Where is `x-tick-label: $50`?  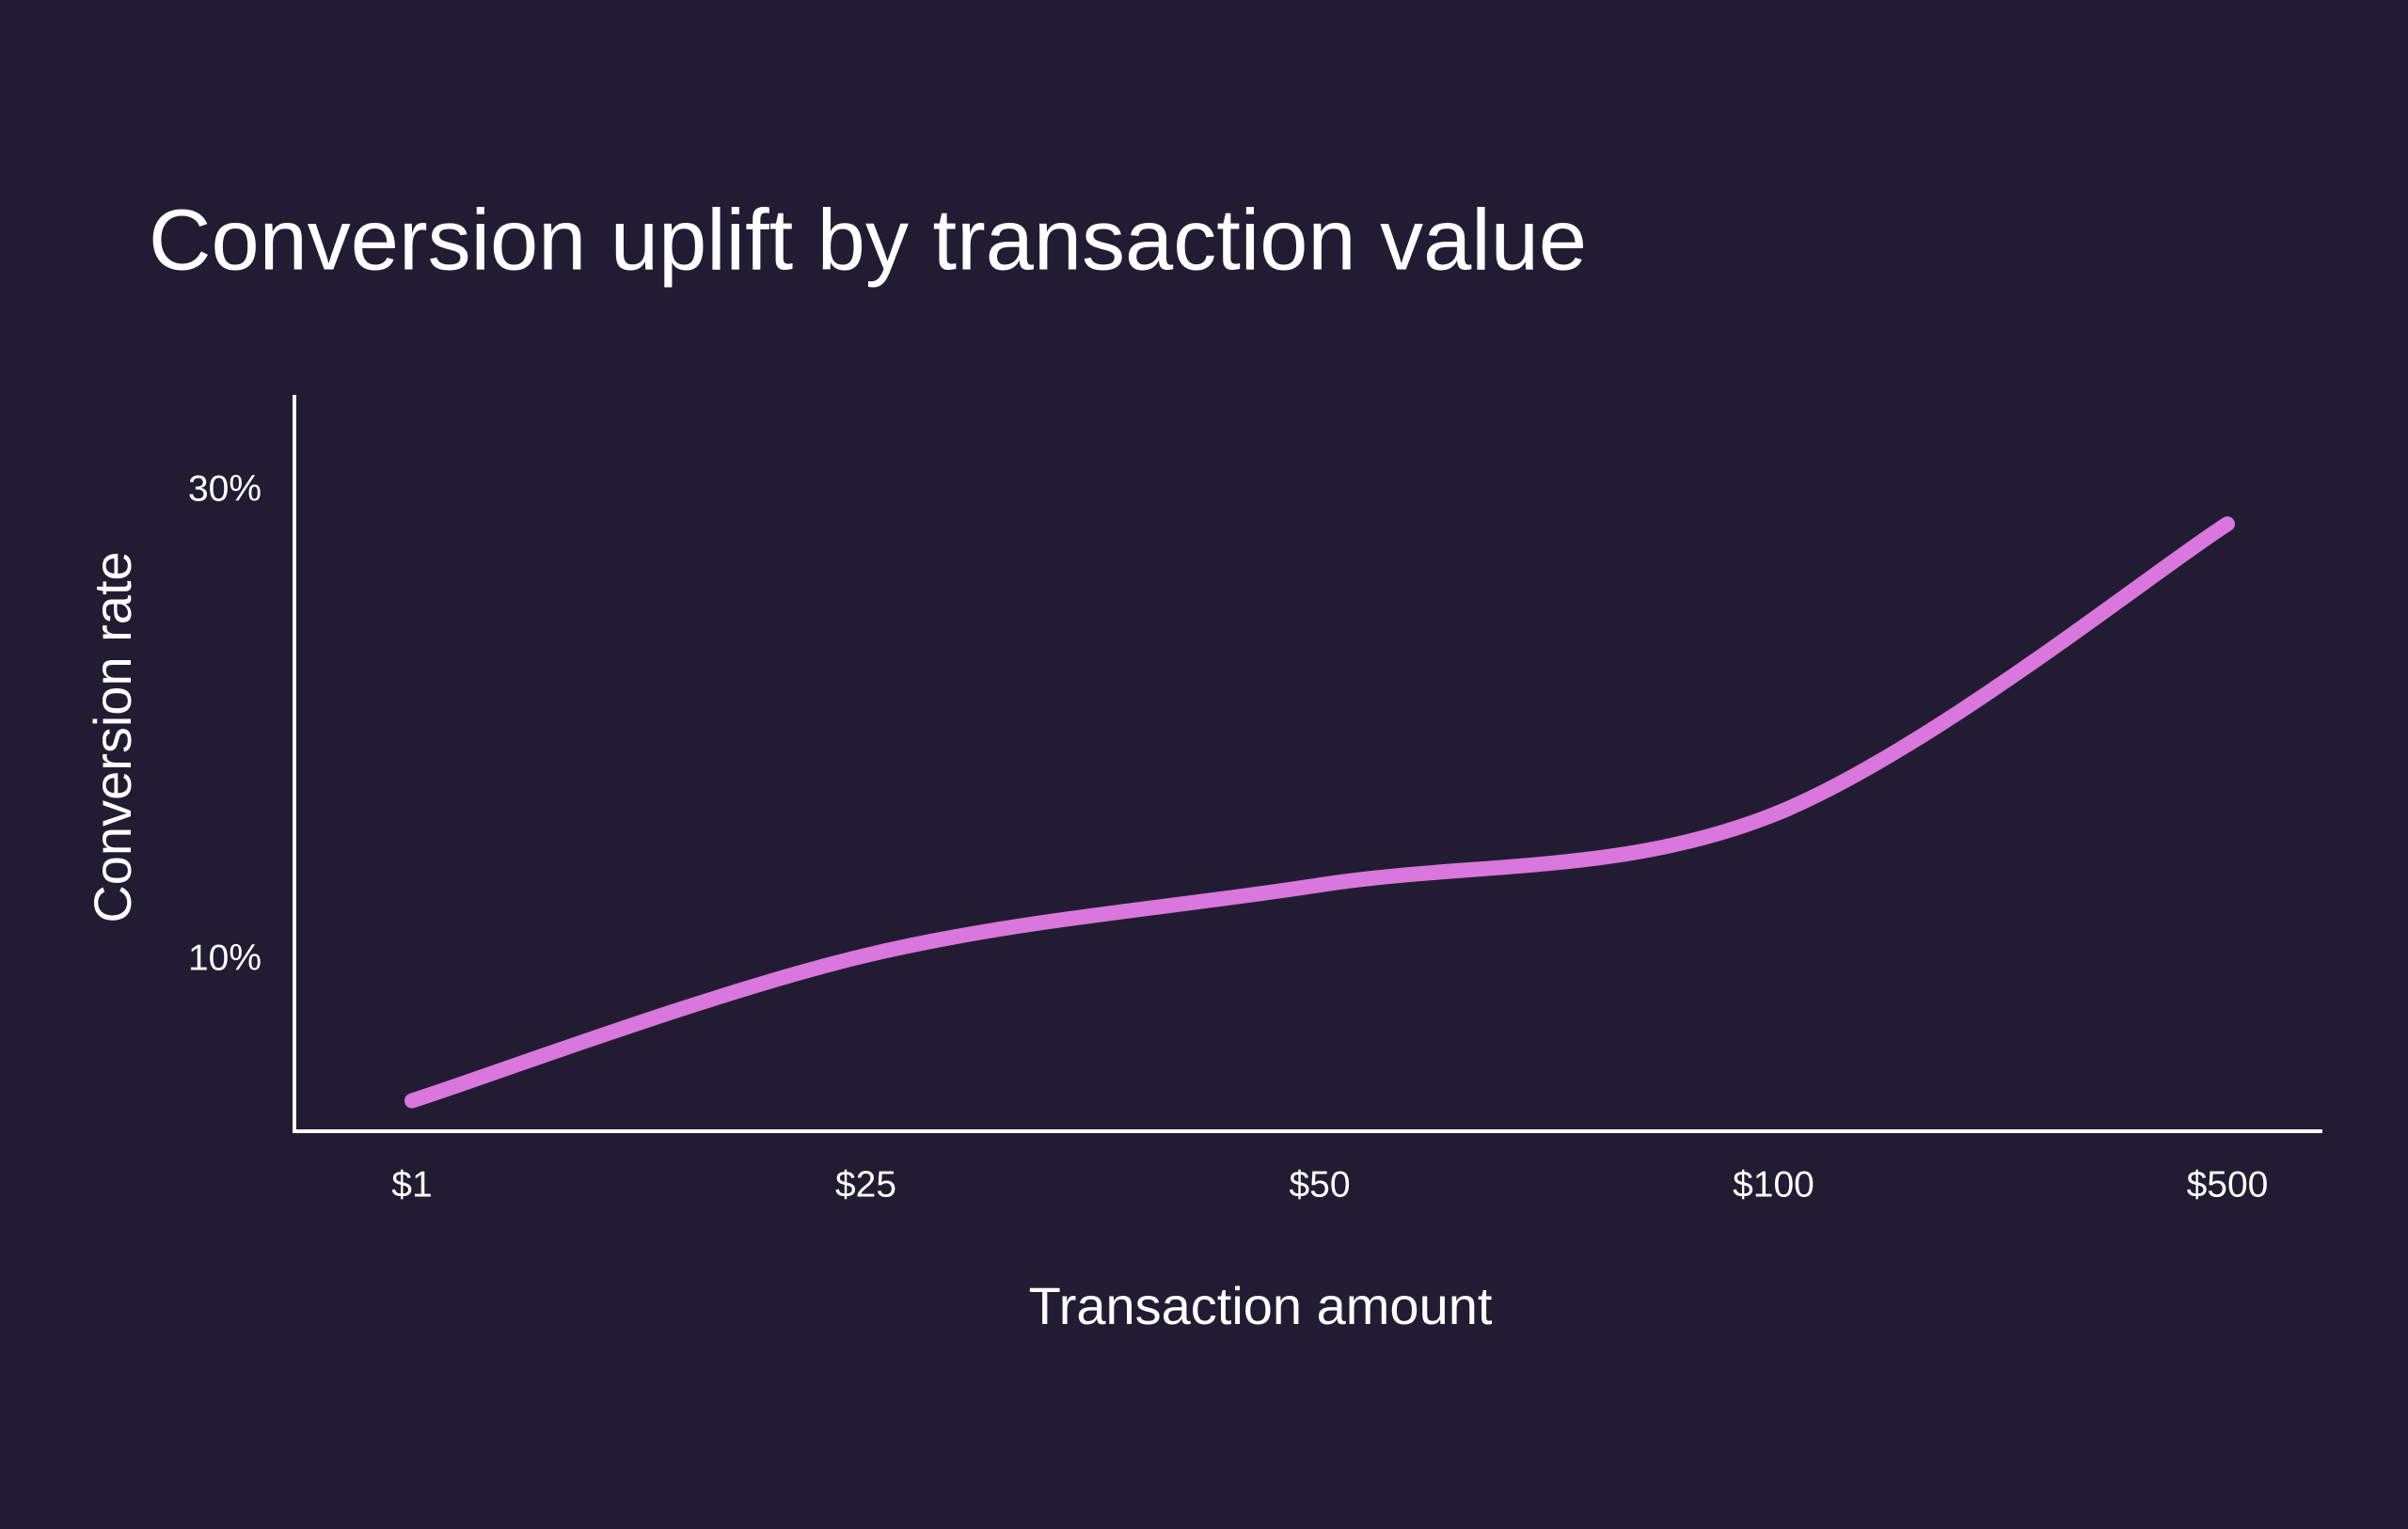 x-tick-label: $50 is located at coordinates (1319, 1184).